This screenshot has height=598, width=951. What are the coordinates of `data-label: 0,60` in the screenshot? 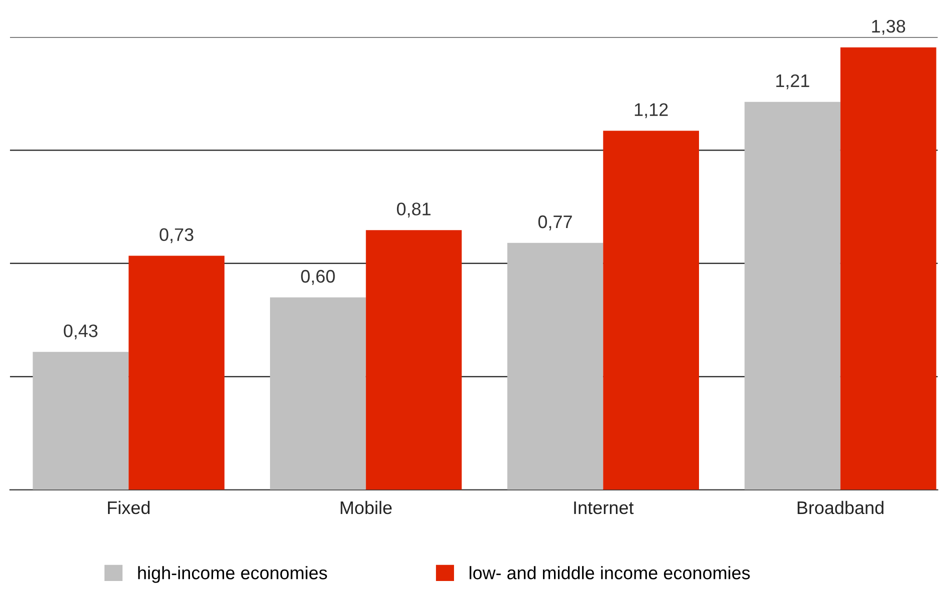 It's located at (318, 277).